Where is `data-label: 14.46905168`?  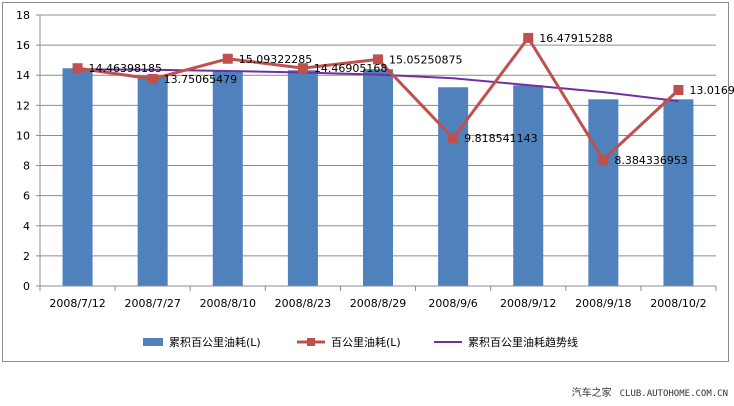 data-label: 14.46905168 is located at coordinates (350, 68).